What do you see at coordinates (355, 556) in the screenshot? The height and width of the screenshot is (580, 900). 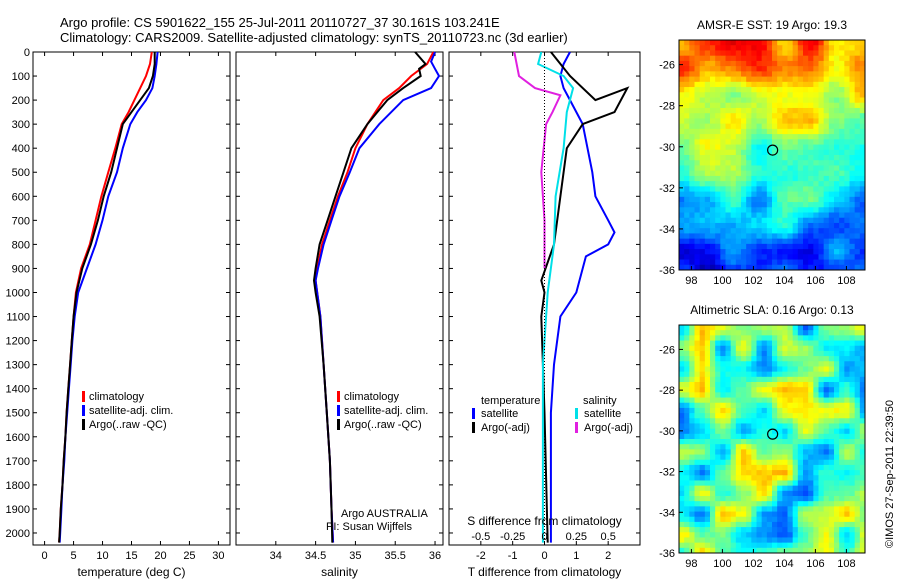 I see `x-tick-label: 35` at bounding box center [355, 556].